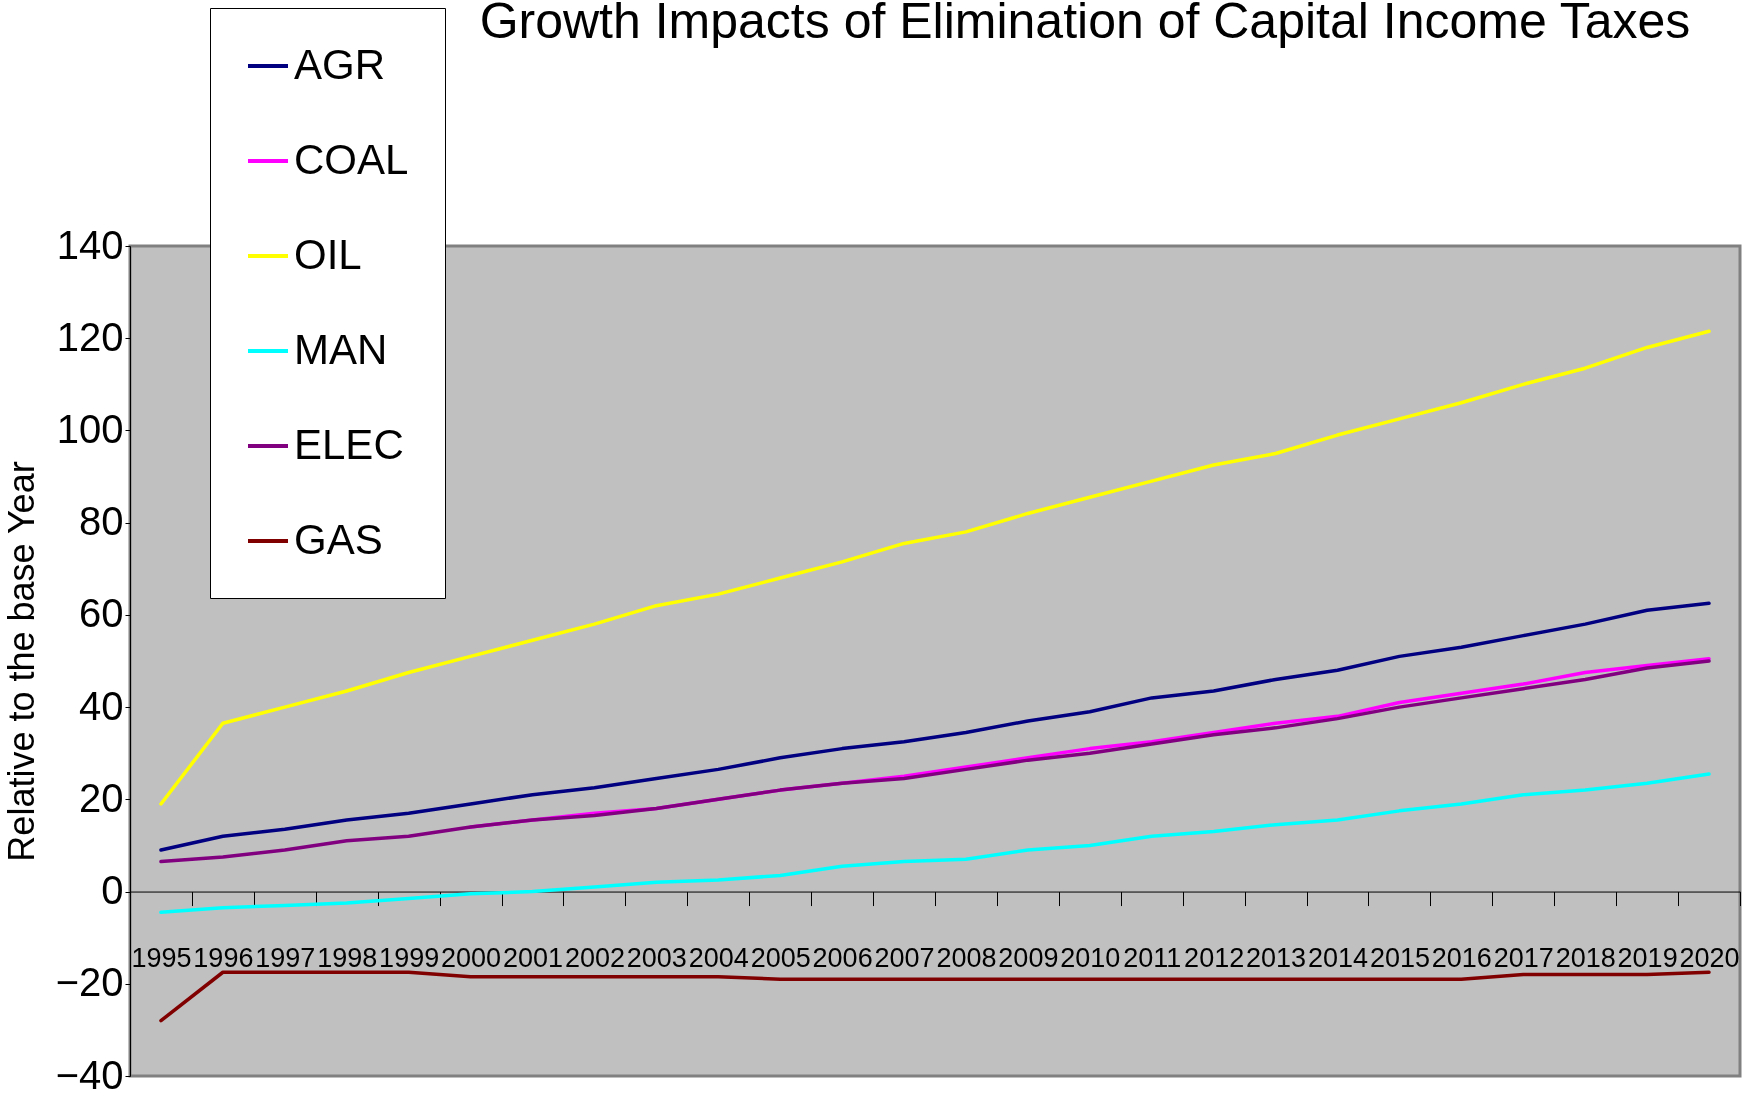 The height and width of the screenshot is (1120, 1764). Describe the element at coordinates (90, 336) in the screenshot. I see `y-tick-label: 120` at that location.